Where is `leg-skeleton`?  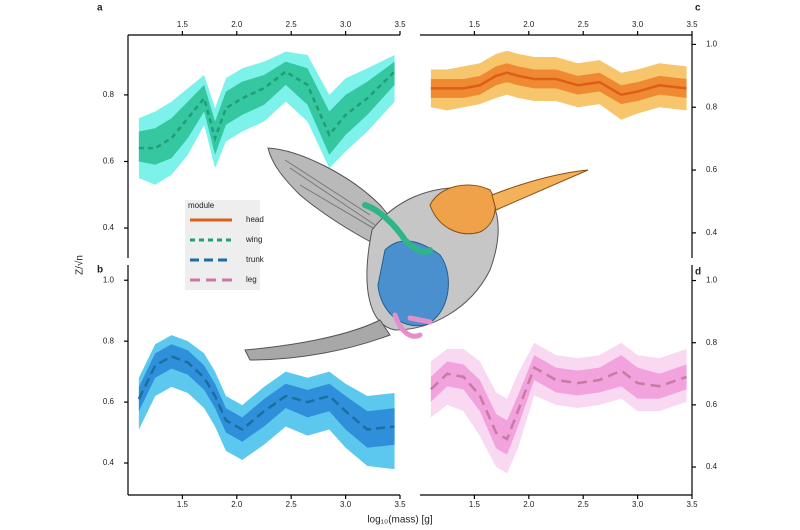
leg-skeleton is located at coordinates (412, 325).